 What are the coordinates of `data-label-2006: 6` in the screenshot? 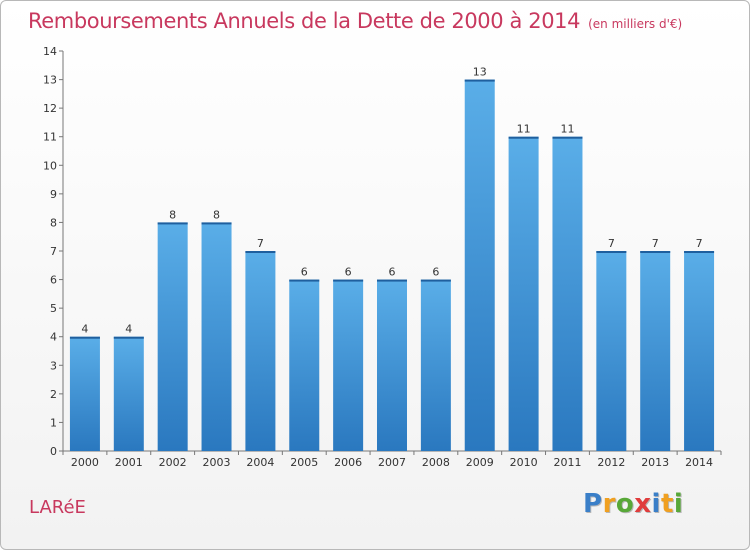 It's located at (348, 272).